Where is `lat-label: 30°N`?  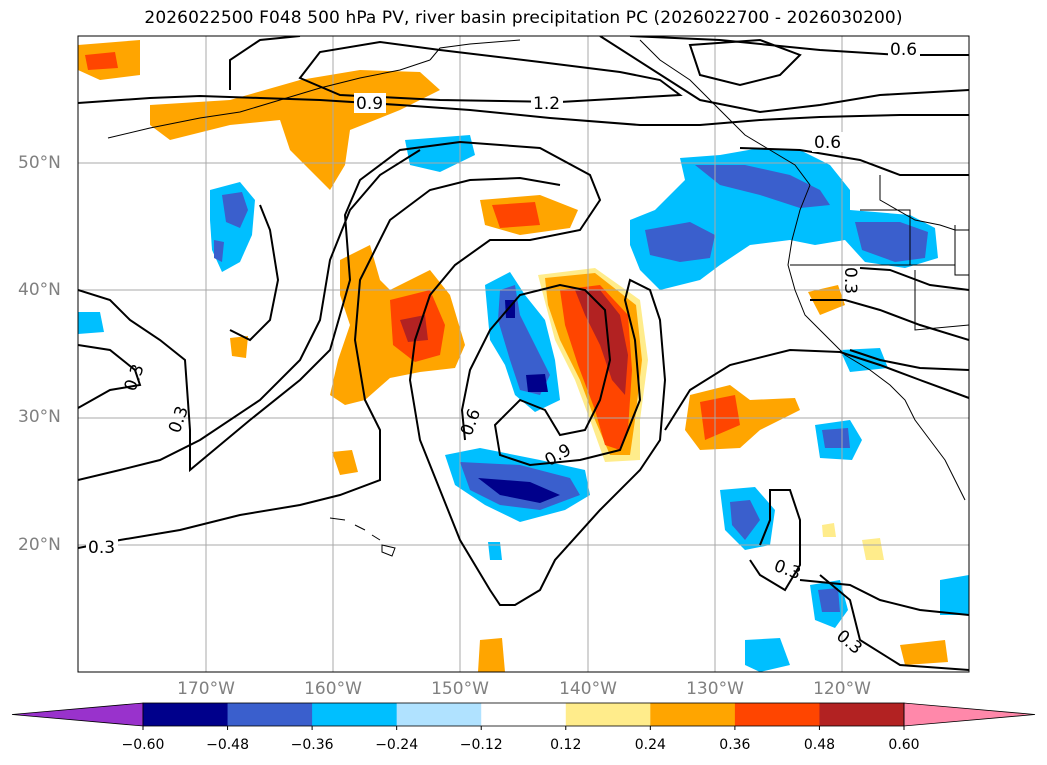
lat-label: 30°N is located at coordinates (39, 417).